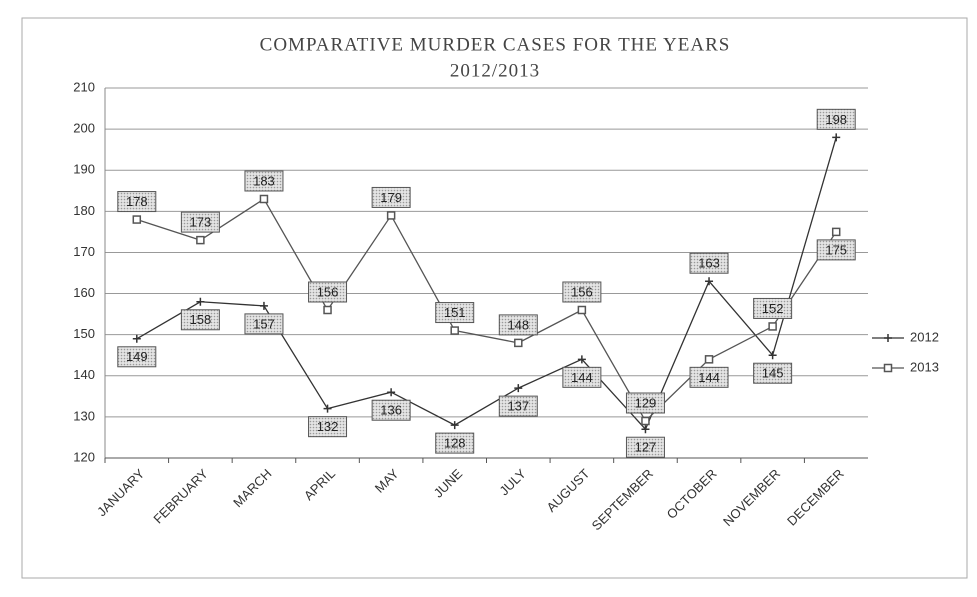  I want to click on y-tick-label: 200, so click(84, 128).